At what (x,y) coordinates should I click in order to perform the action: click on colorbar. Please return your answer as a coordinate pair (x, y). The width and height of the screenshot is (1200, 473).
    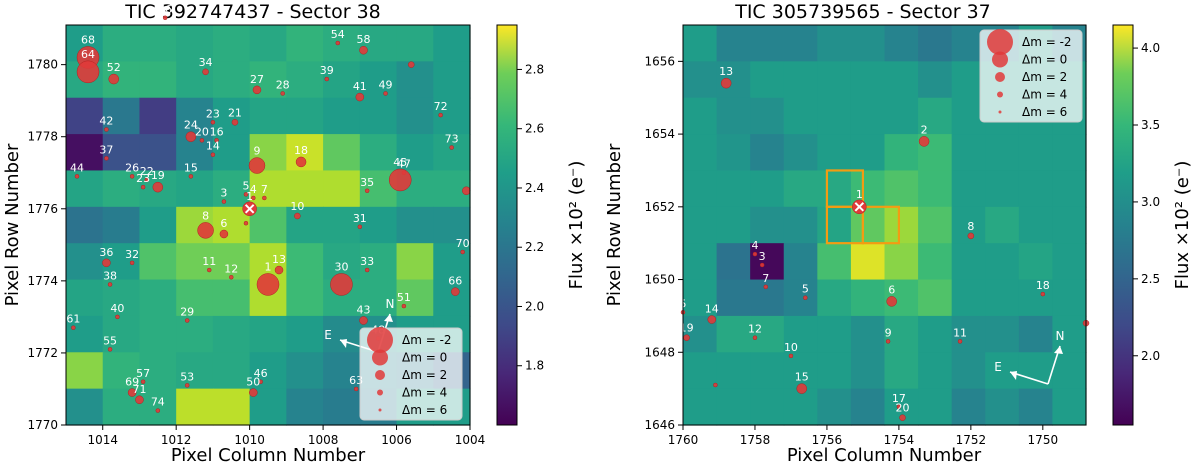
    Looking at the image, I should click on (1123, 225).